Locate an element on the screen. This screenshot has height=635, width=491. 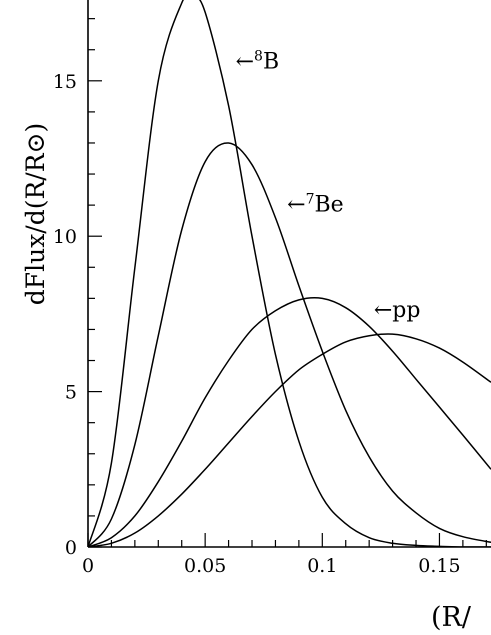
x-axis-label: (R/ is located at coordinates (451, 617).